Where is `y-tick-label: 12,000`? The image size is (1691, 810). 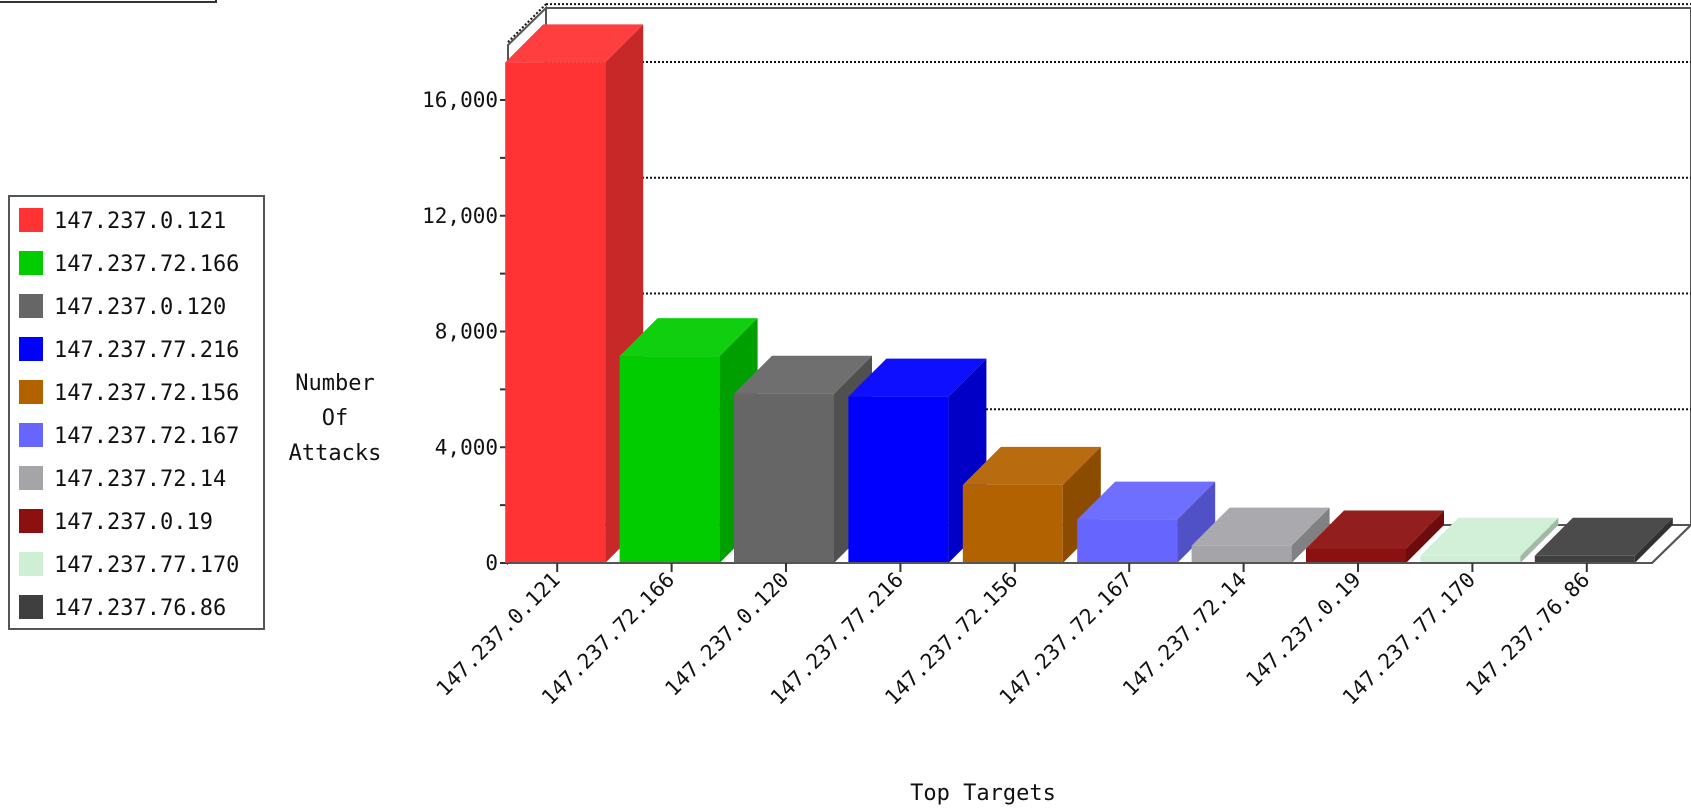
y-tick-label: 12,000 is located at coordinates (460, 216).